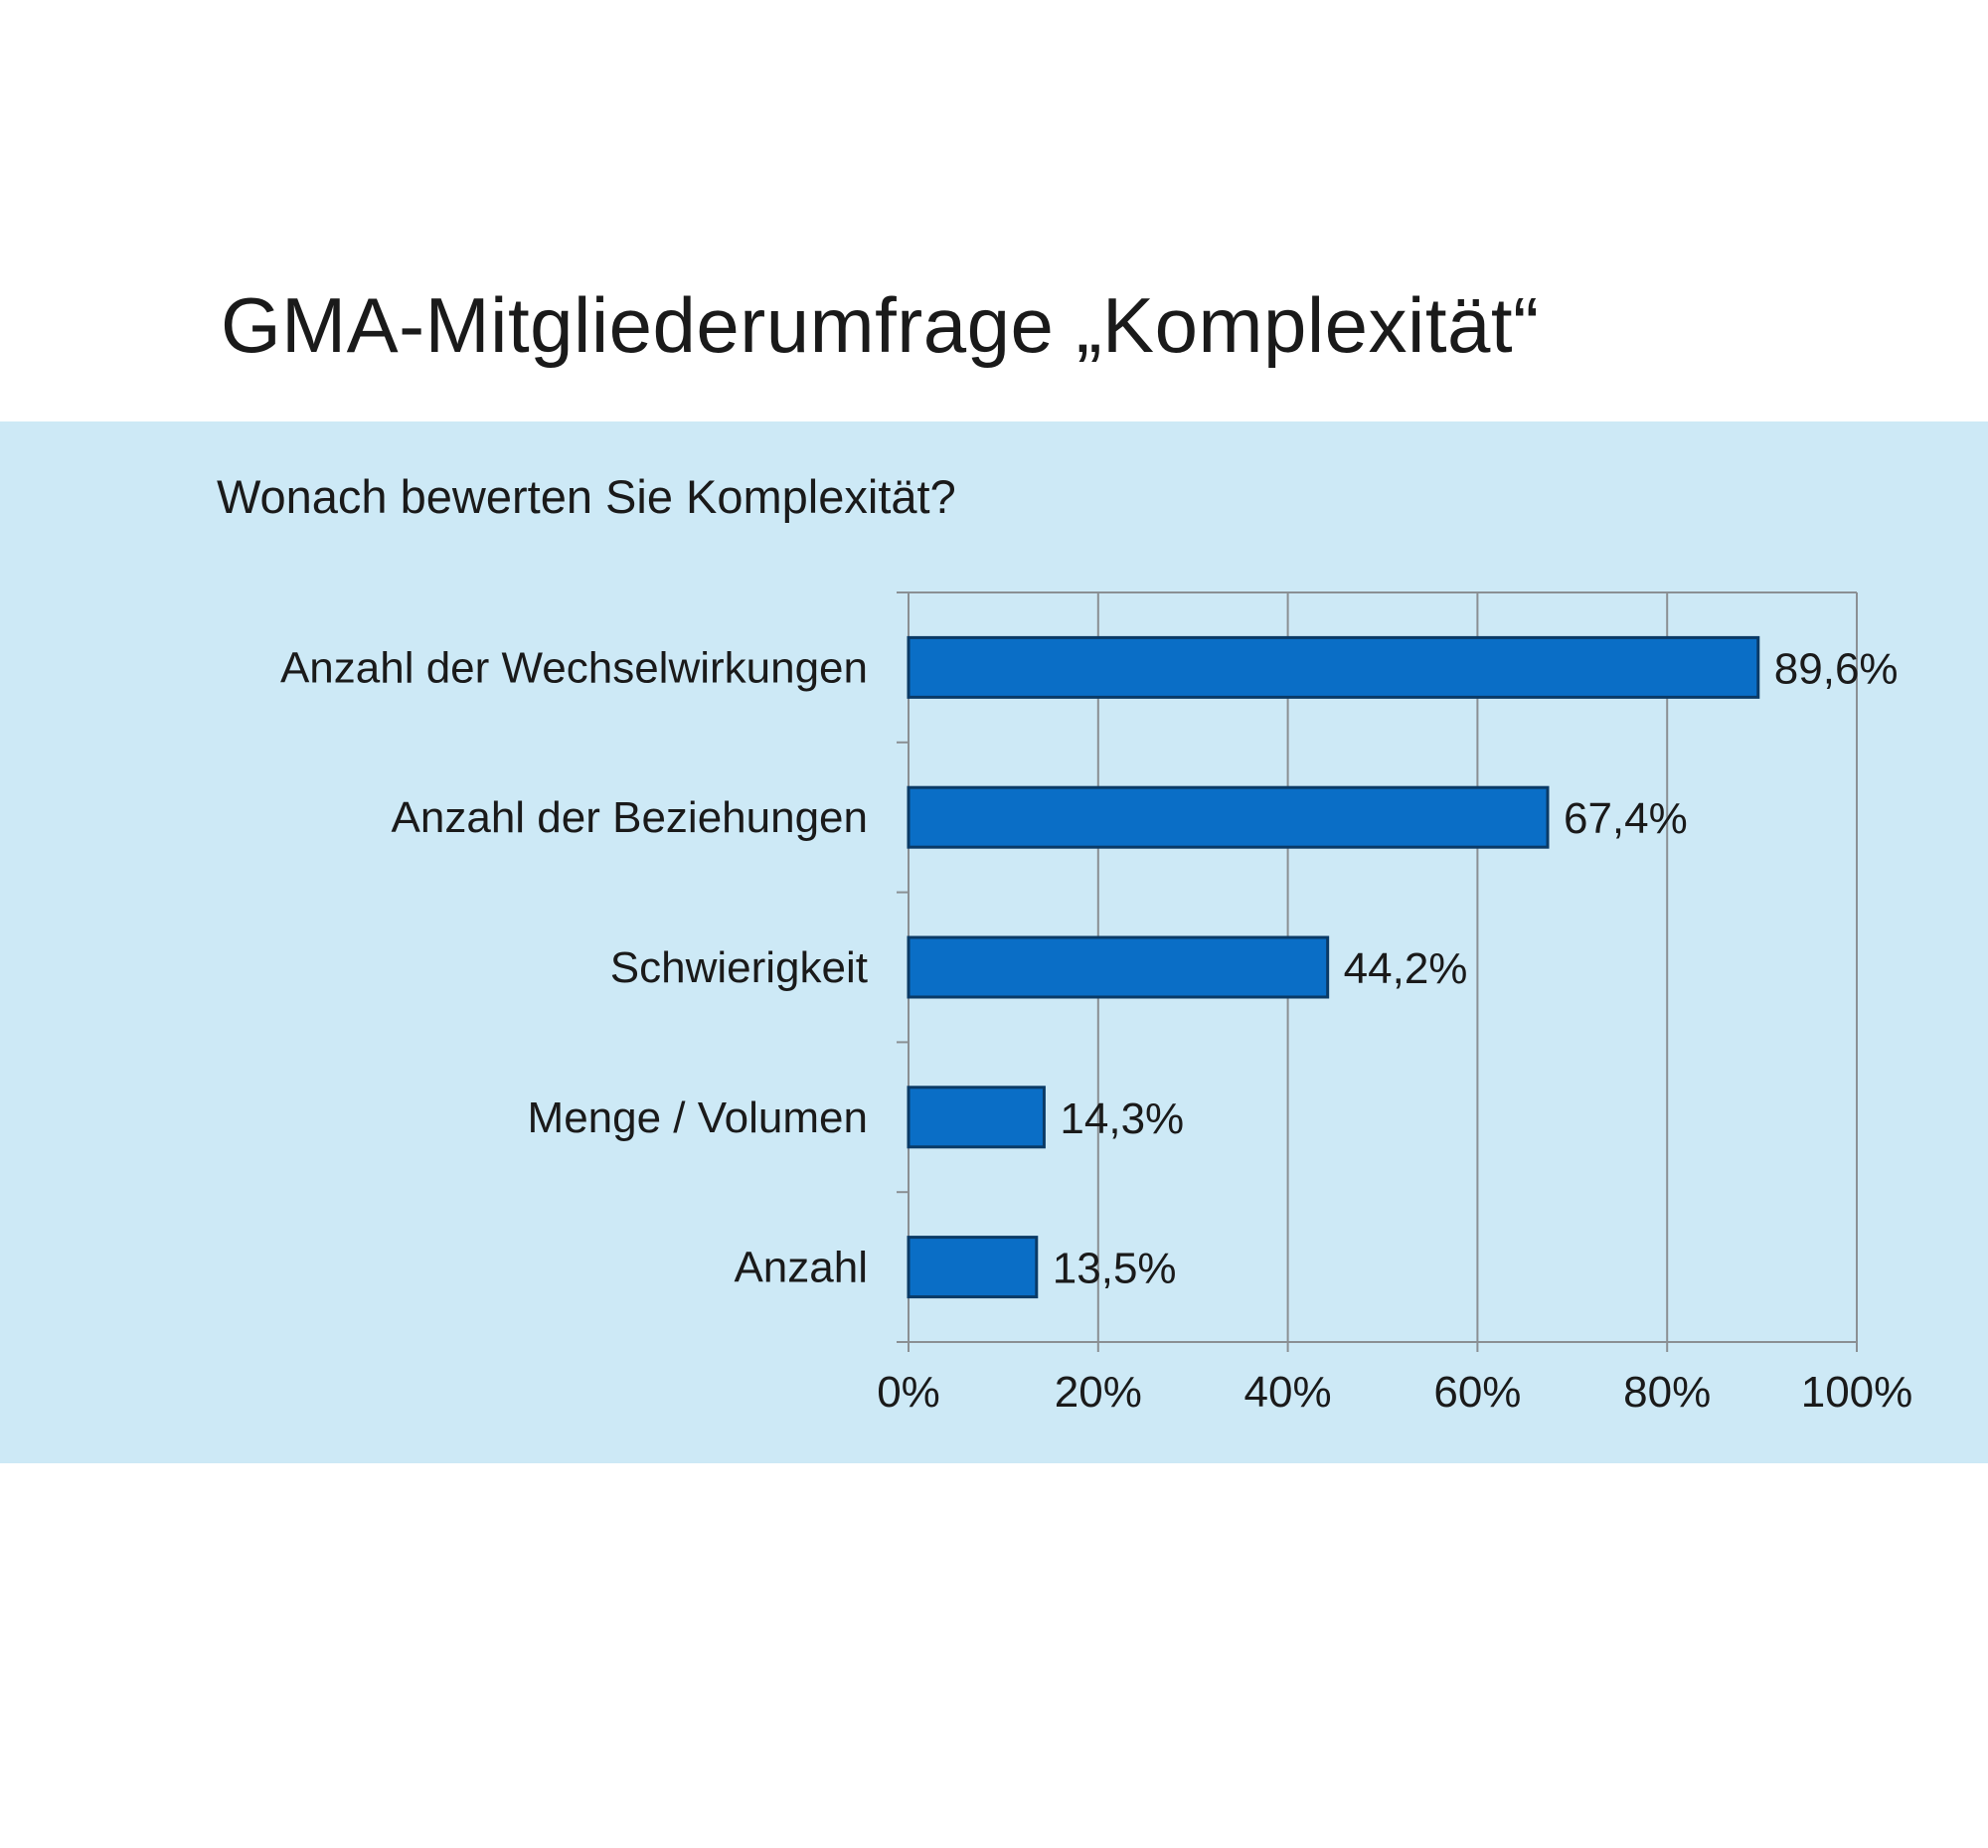 Image resolution: width=1988 pixels, height=1848 pixels. I want to click on page-title: GMA-Mitgliederumfrage „Komplexität“, so click(880, 325).